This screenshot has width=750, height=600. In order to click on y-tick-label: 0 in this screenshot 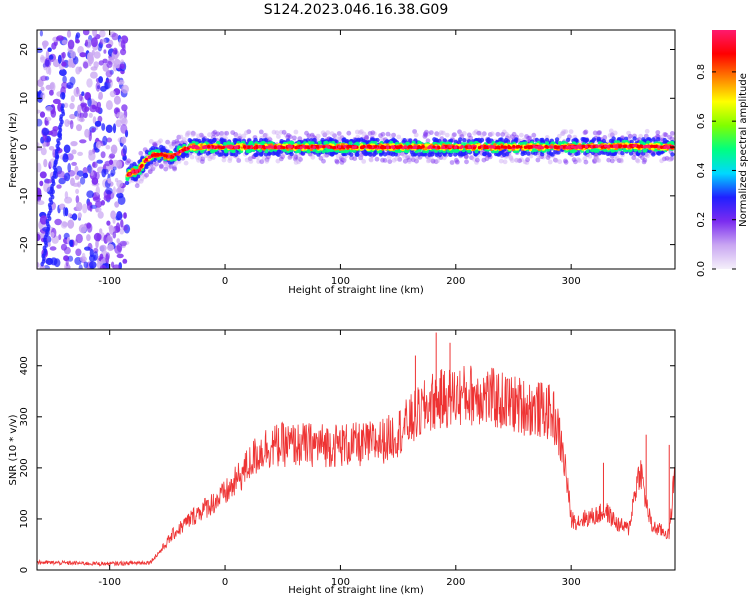, I will do `click(24, 570)`.